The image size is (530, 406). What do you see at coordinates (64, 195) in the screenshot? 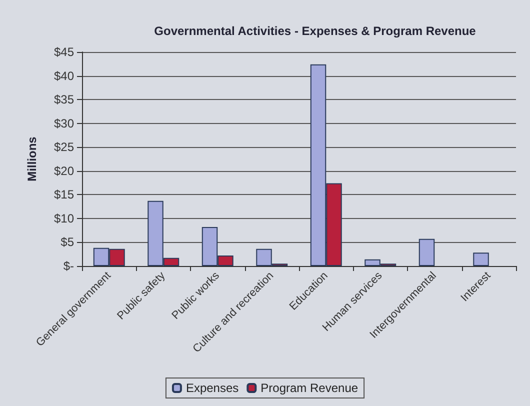
I see `y-tick-label: $15` at bounding box center [64, 195].